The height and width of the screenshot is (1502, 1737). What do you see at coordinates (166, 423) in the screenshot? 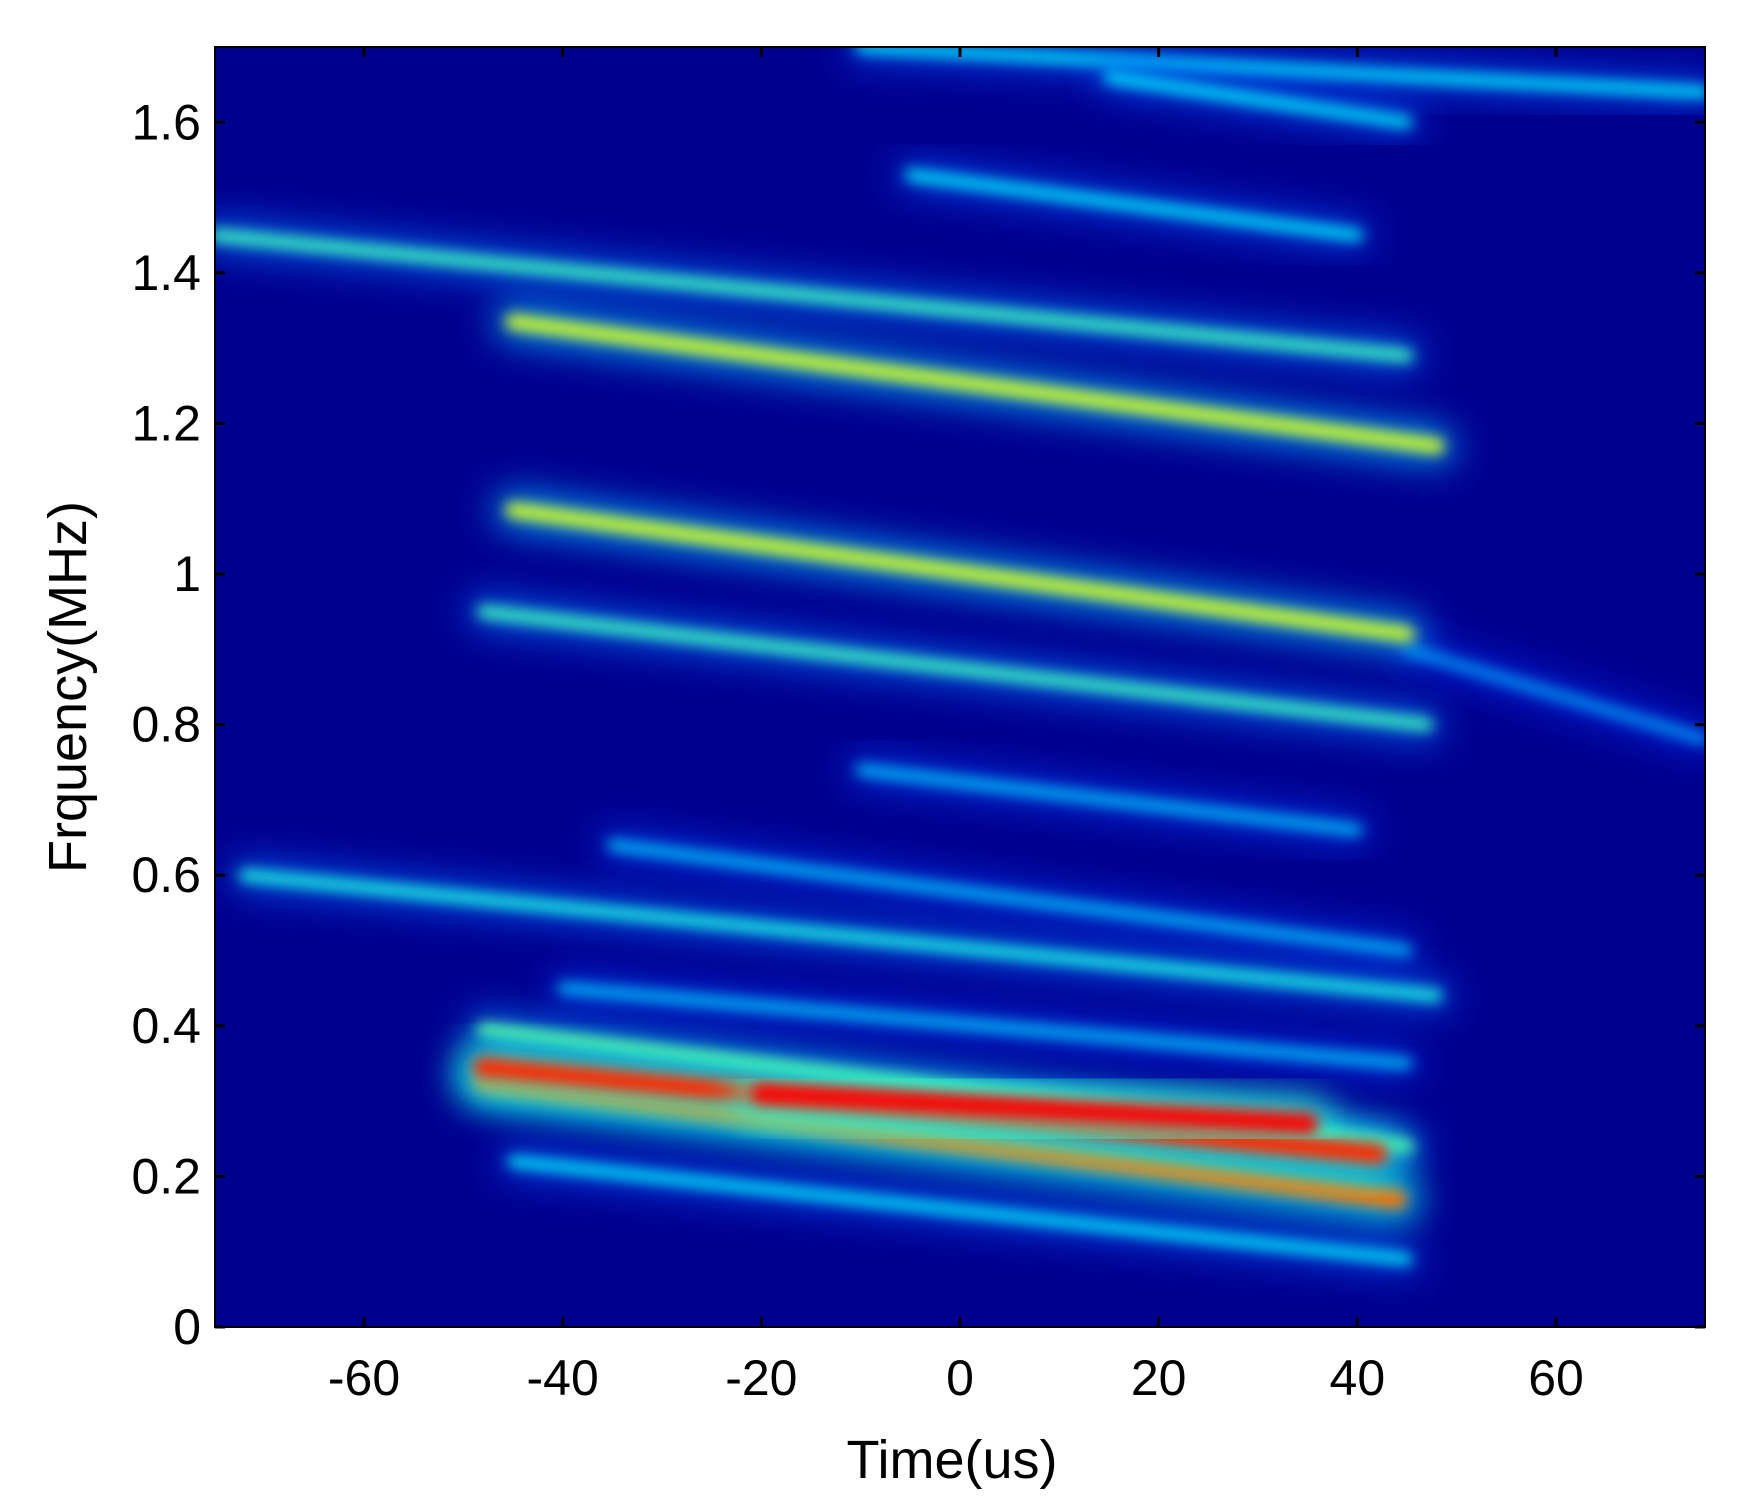
I see `y-tick-label: 1.2` at bounding box center [166, 423].